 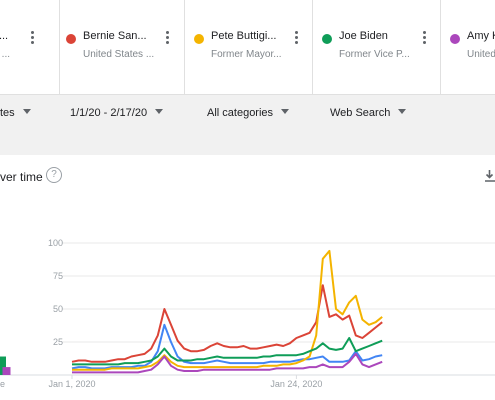 What do you see at coordinates (240, 113) in the screenshot?
I see `category-value: All categories` at bounding box center [240, 113].